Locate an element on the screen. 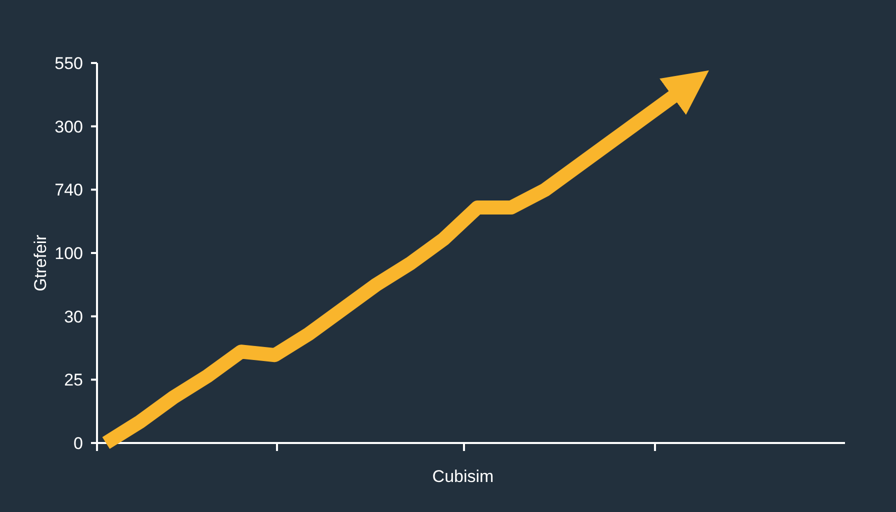 The height and width of the screenshot is (512, 896). x-axis-title: Cubisim is located at coordinates (463, 476).